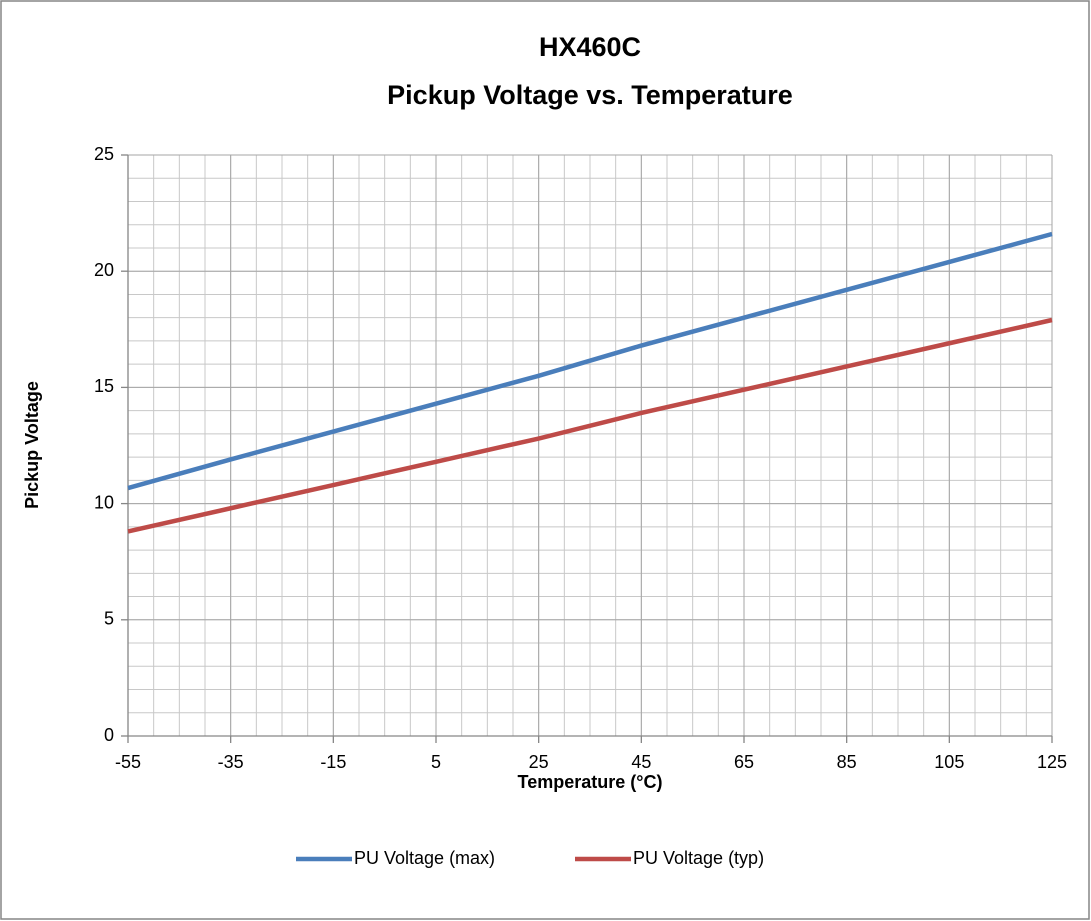 The height and width of the screenshot is (921, 1091). Describe the element at coordinates (590, 95) in the screenshot. I see `chart-subtitle: Pickup Voltage vs. Temperature` at that location.